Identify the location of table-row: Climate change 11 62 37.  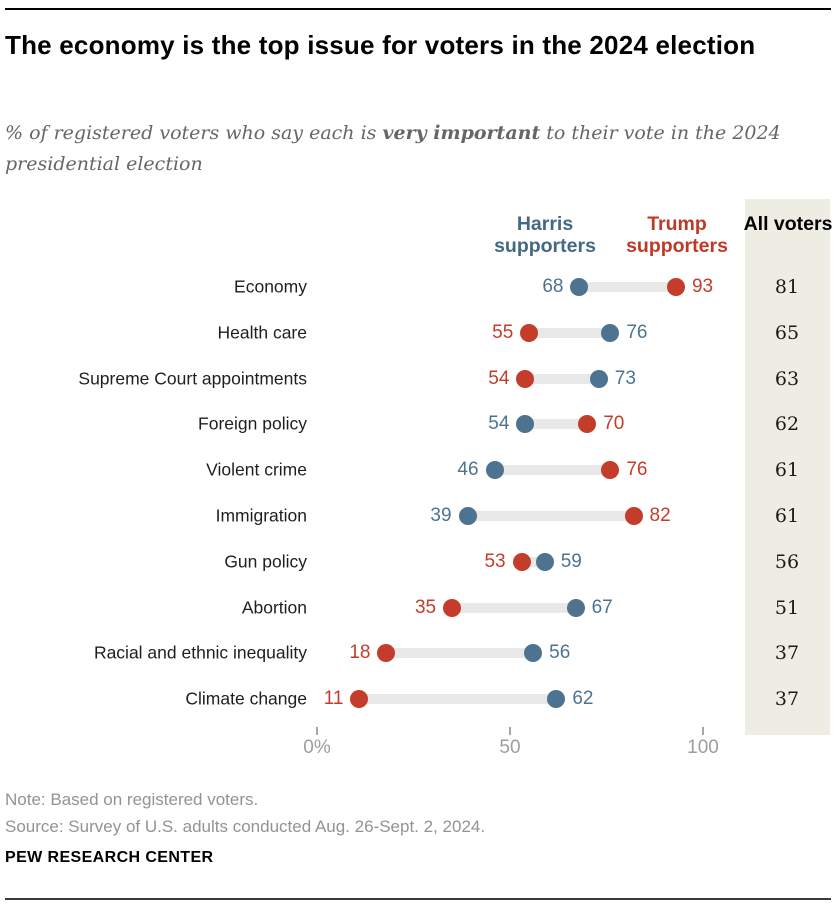
(420, 699).